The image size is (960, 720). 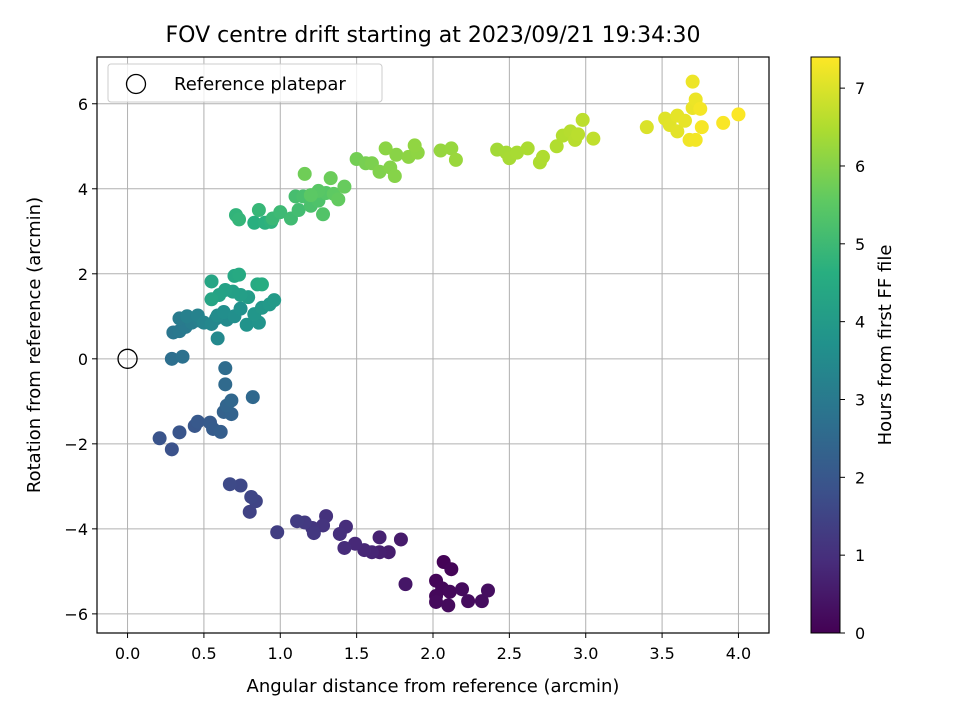 I want to click on x-tick-label: 1.5, so click(x=356, y=653).